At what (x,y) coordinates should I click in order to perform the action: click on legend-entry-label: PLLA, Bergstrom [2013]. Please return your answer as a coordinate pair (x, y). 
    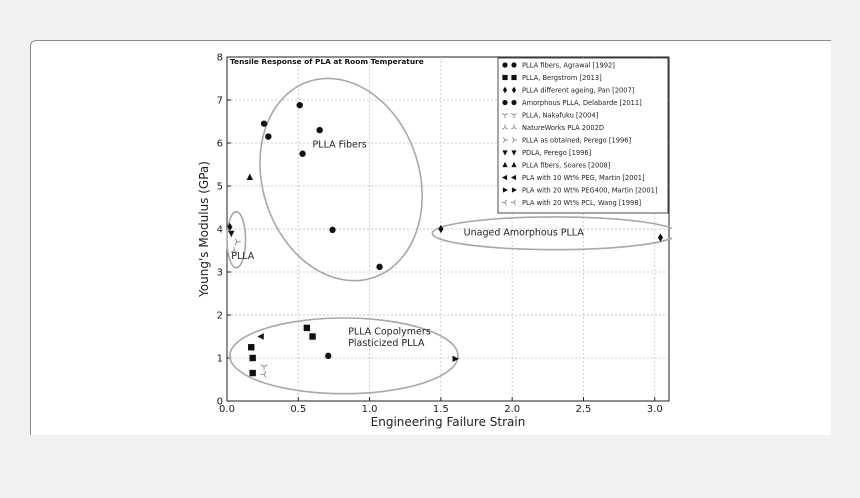
    Looking at the image, I should click on (562, 78).